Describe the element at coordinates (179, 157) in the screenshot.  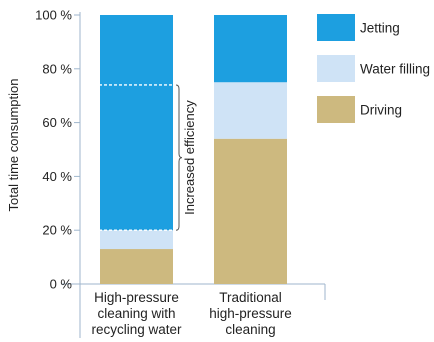
I see `annotation-brace` at that location.